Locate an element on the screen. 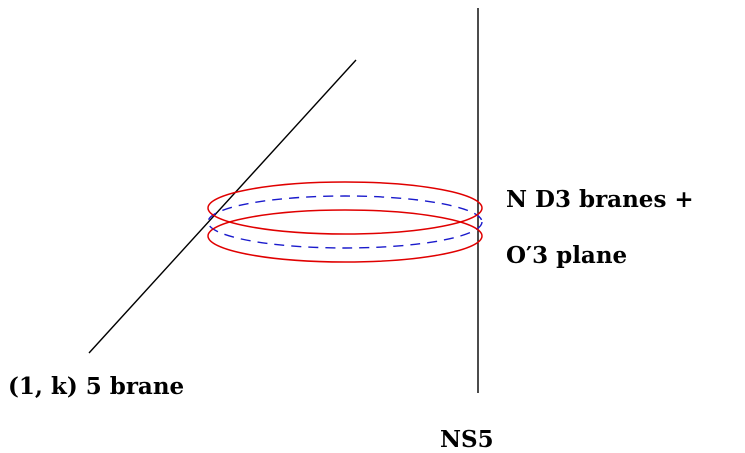 Image resolution: width=745 pixels, height=453 pixels. d3-stack-label-line1: N D3 branes + is located at coordinates (600, 199).